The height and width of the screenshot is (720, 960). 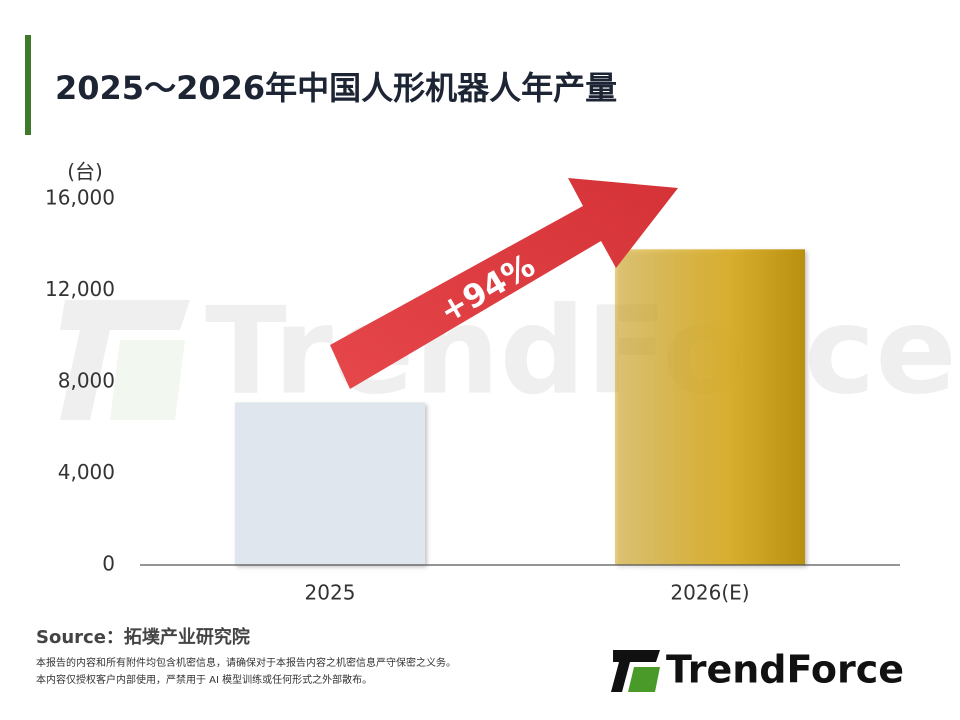 What do you see at coordinates (204, 679) in the screenshot?
I see `note: 本内容仅授权客户内部使用，严禁用于 AI 模型训练或任何形式之外部散布。` at bounding box center [204, 679].